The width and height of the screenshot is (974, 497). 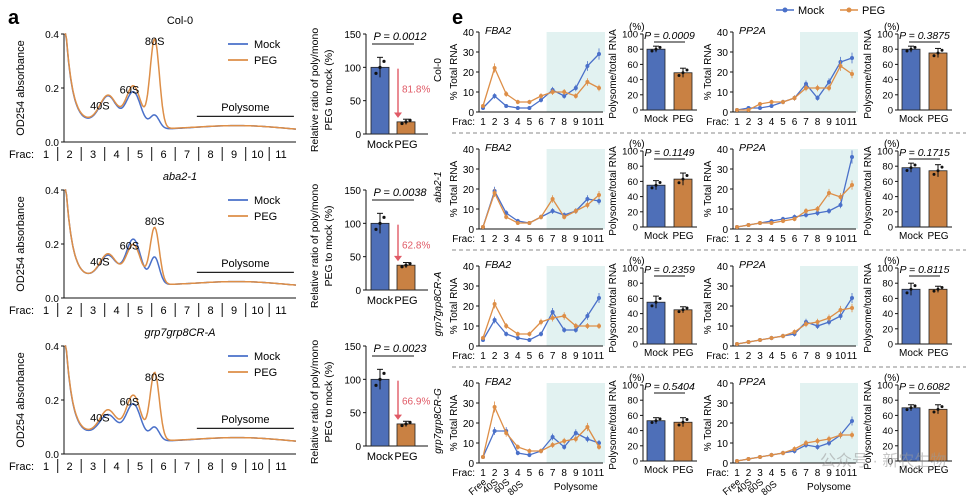 I want to click on ratio-ytick-label: 0, so click(x=358, y=447).